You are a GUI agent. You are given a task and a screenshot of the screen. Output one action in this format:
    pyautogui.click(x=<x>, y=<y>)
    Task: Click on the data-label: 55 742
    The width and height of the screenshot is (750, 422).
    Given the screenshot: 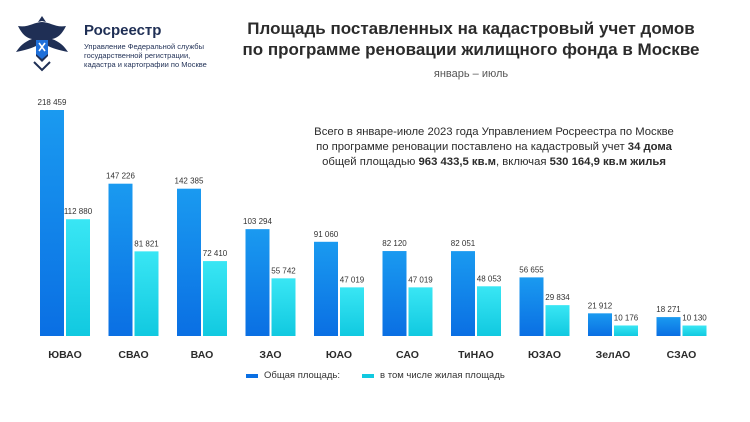 What is the action you would take?
    pyautogui.click(x=283, y=270)
    